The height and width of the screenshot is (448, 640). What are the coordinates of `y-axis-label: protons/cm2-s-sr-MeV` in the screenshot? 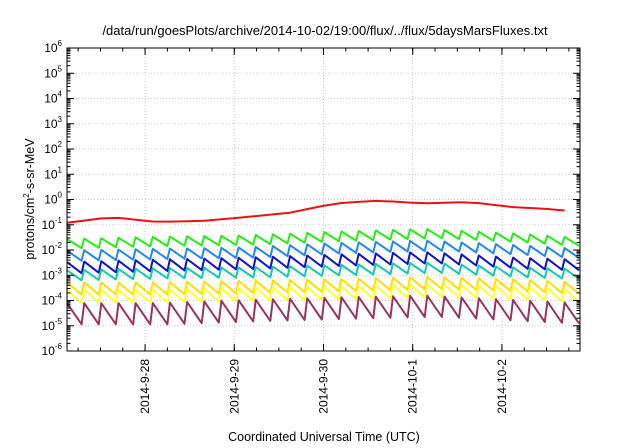 It's located at (29, 199).